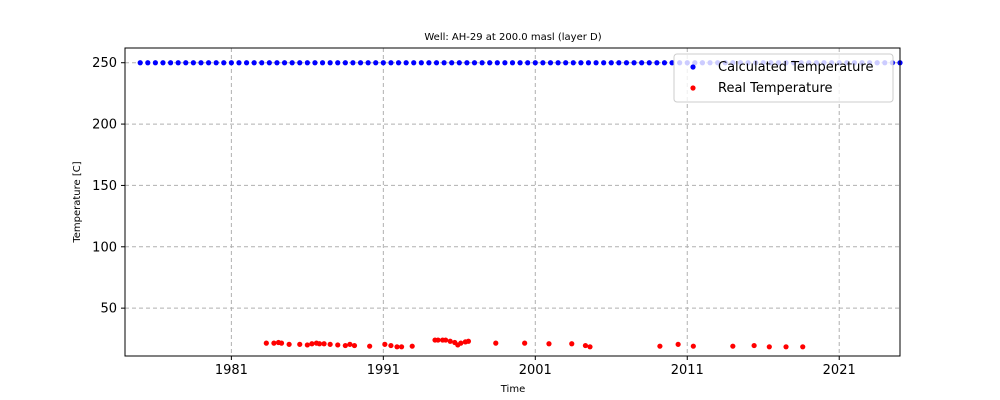 This screenshot has width=1000, height=400. Describe the element at coordinates (693, 67) in the screenshot. I see `legend-marker-calculated` at that location.